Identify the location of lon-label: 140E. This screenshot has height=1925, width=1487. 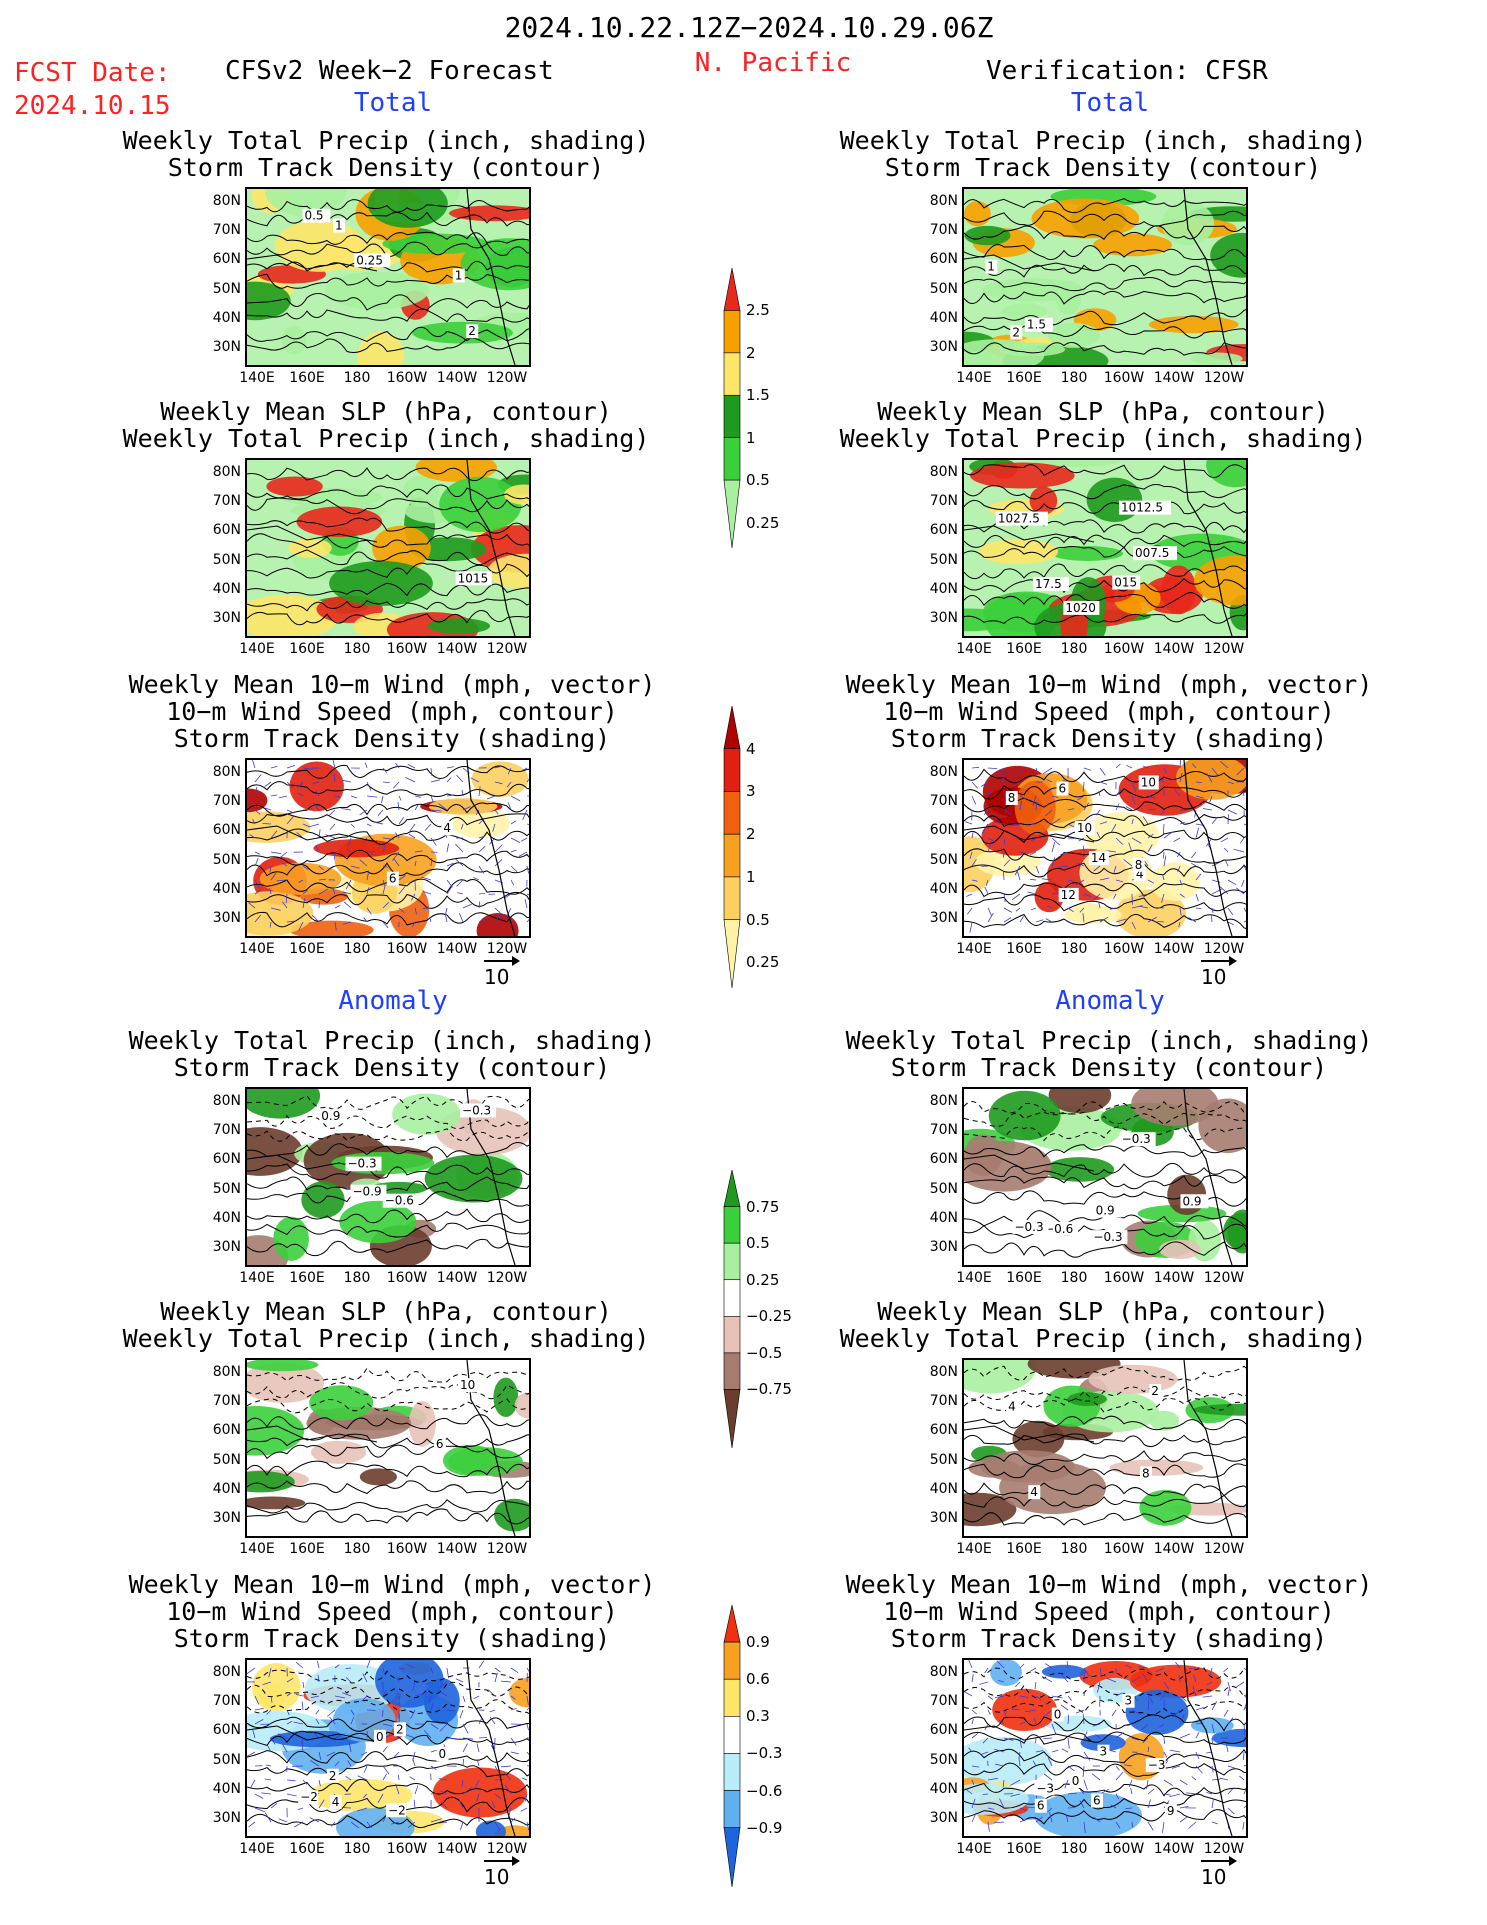
(257, 1549).